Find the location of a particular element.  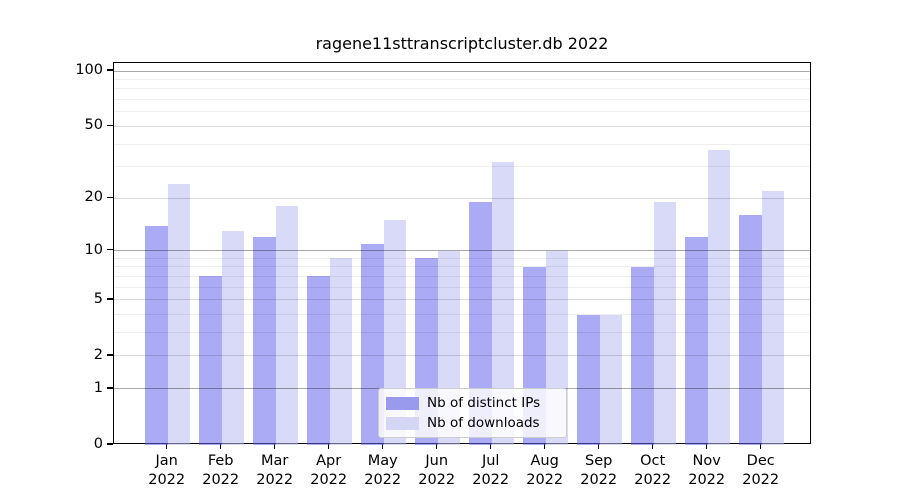

x-axis-label-sep: Sep 2022 is located at coordinates (599, 470).